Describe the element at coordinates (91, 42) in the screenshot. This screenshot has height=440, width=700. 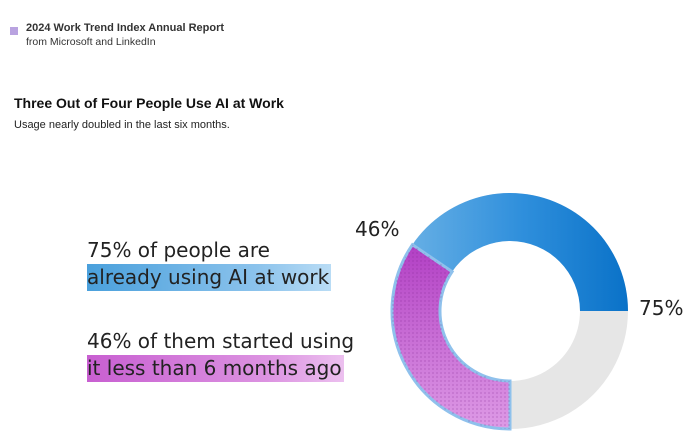
I see `report-source: from Microsoft and LinkedIn` at that location.